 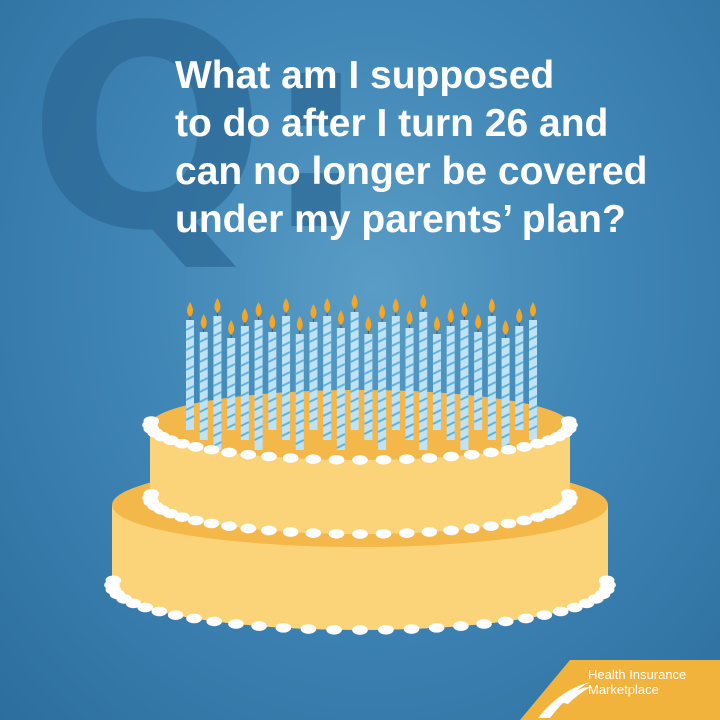 I want to click on brand-line-1: Health Insurance, so click(x=637, y=674).